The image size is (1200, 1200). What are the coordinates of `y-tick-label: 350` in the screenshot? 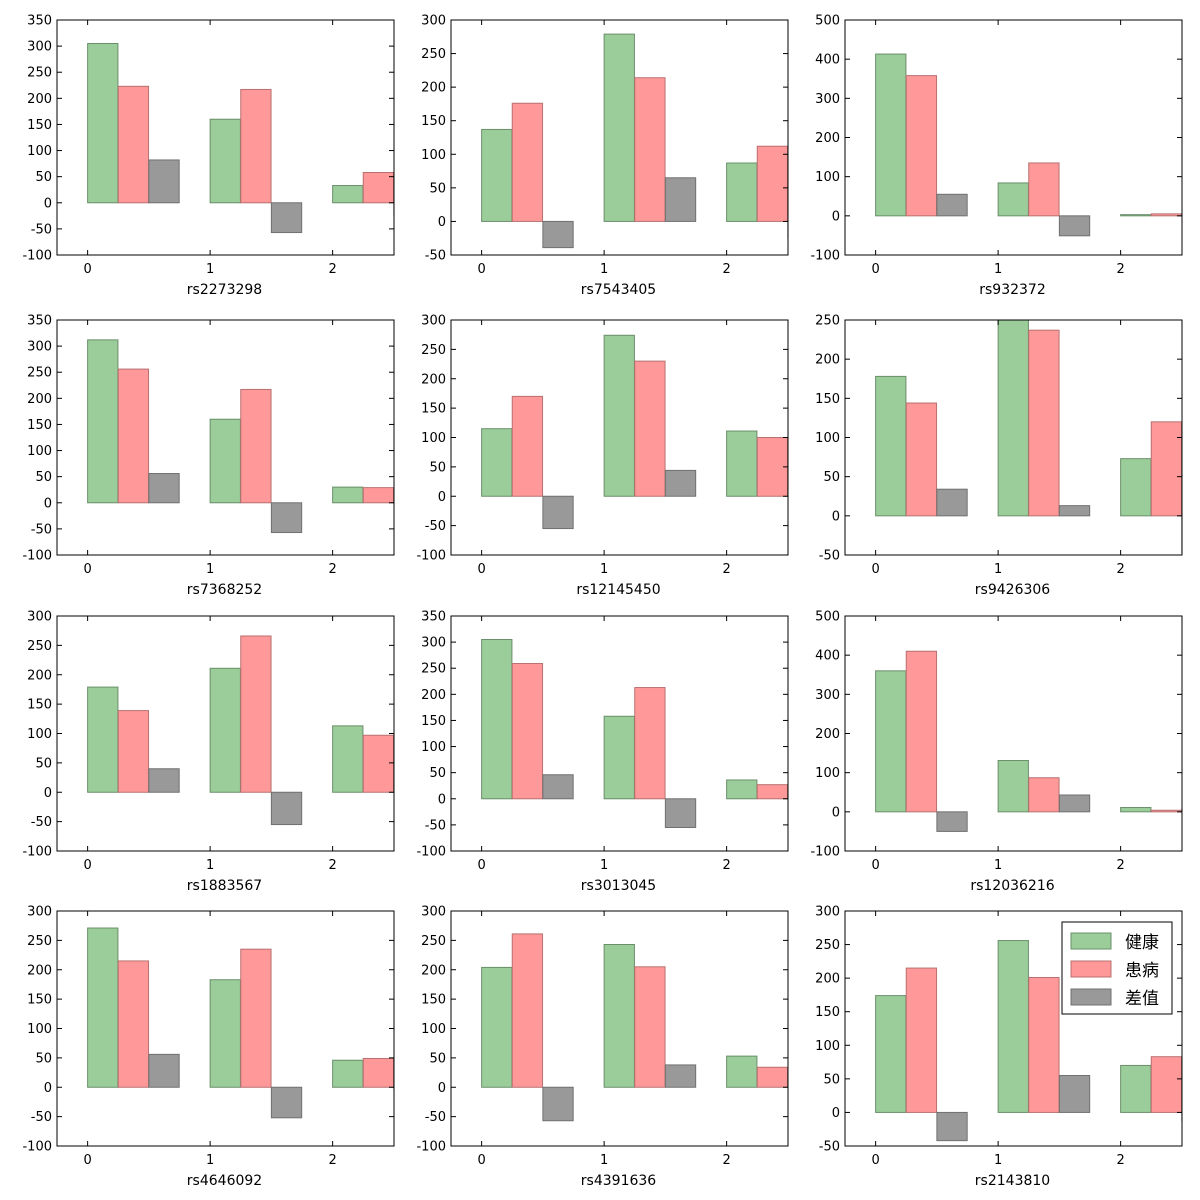 It's located at (39, 21).